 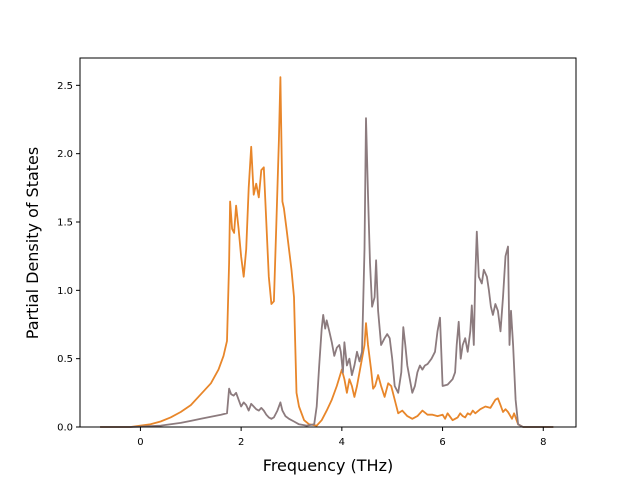 What do you see at coordinates (65, 291) in the screenshot?
I see `y-tick-label: 1.0` at bounding box center [65, 291].